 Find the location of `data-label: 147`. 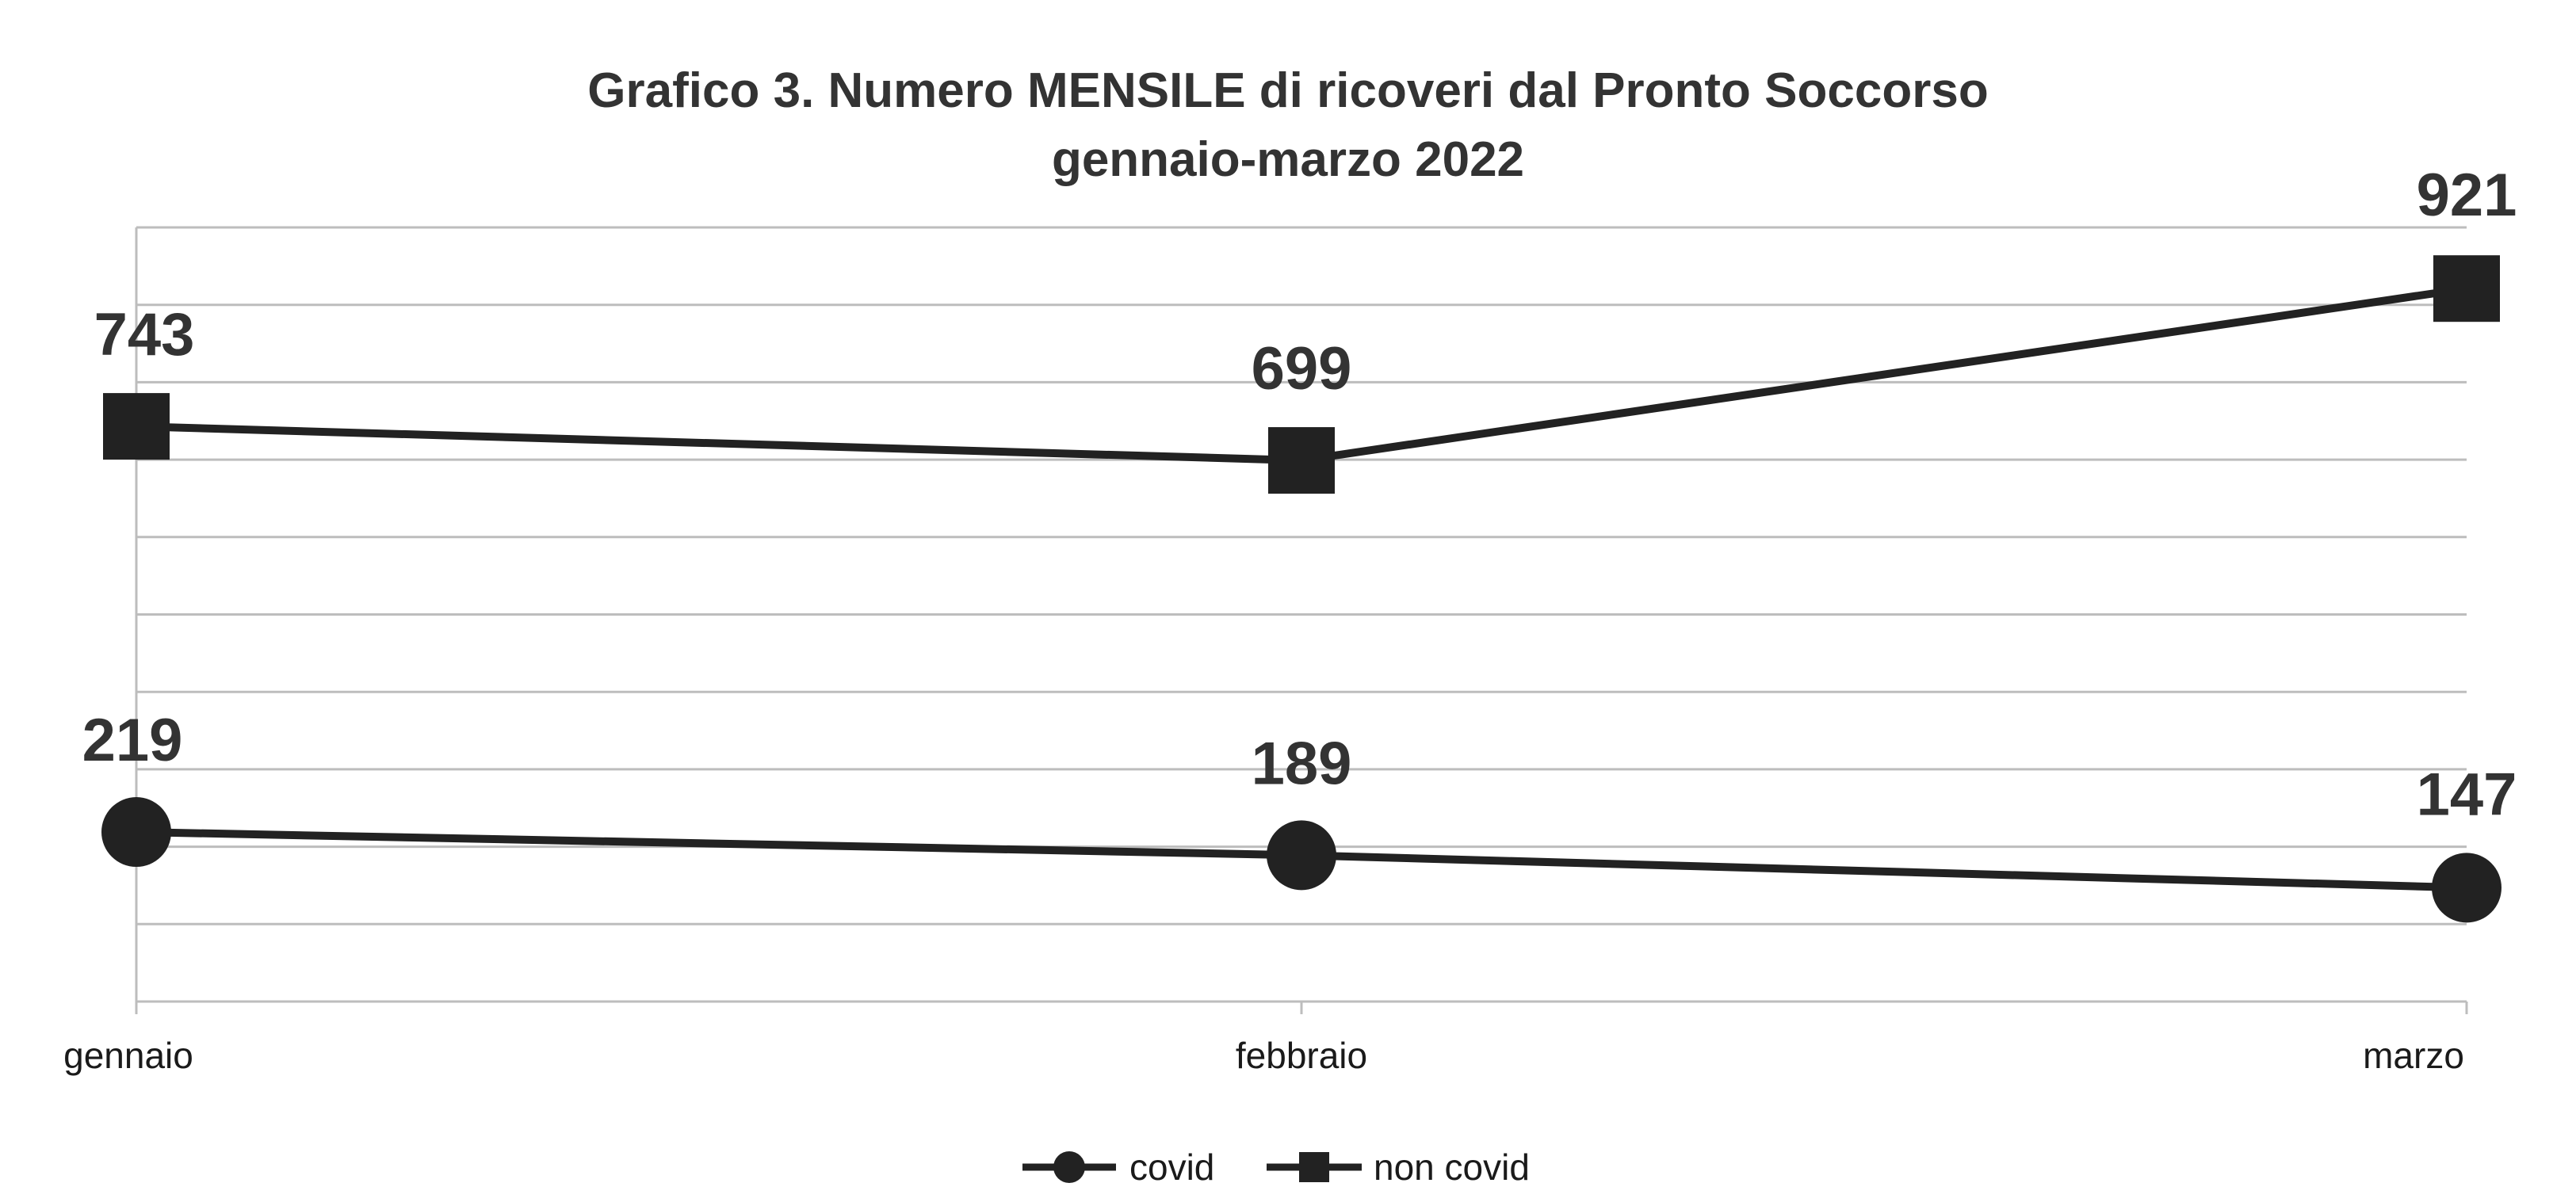

data-label: 147 is located at coordinates (2467, 794).